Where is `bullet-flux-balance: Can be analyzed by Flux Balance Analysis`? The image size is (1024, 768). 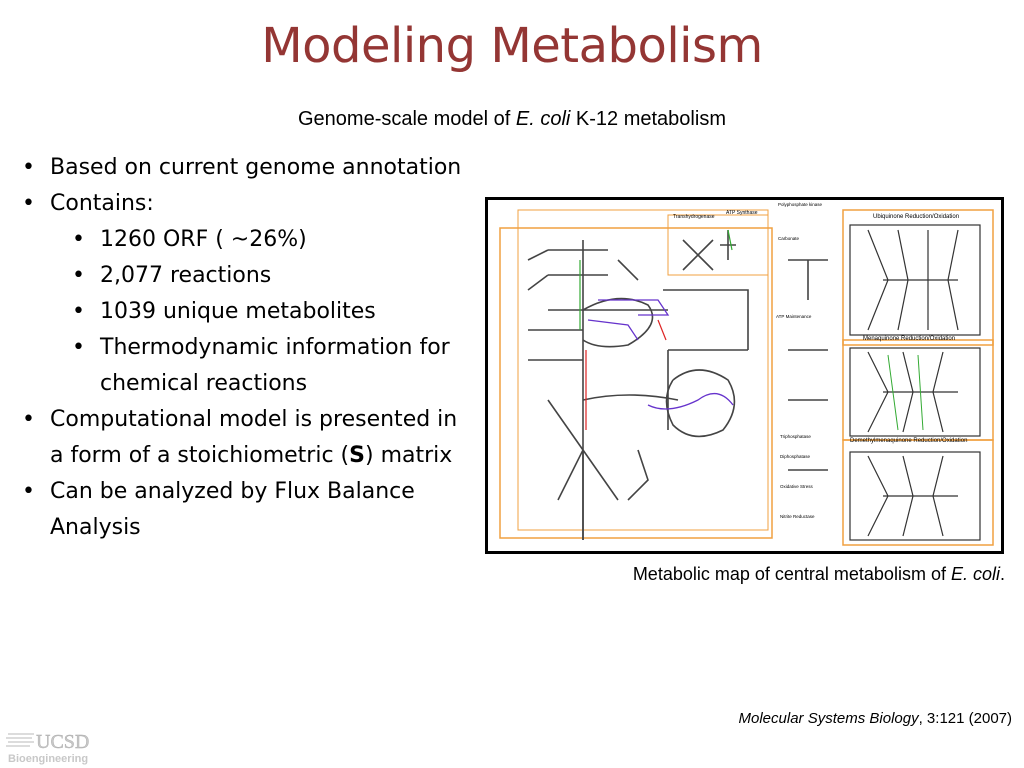
bullet-flux-balance: Can be analyzed by Flux Balance Analysis is located at coordinates (244, 510).